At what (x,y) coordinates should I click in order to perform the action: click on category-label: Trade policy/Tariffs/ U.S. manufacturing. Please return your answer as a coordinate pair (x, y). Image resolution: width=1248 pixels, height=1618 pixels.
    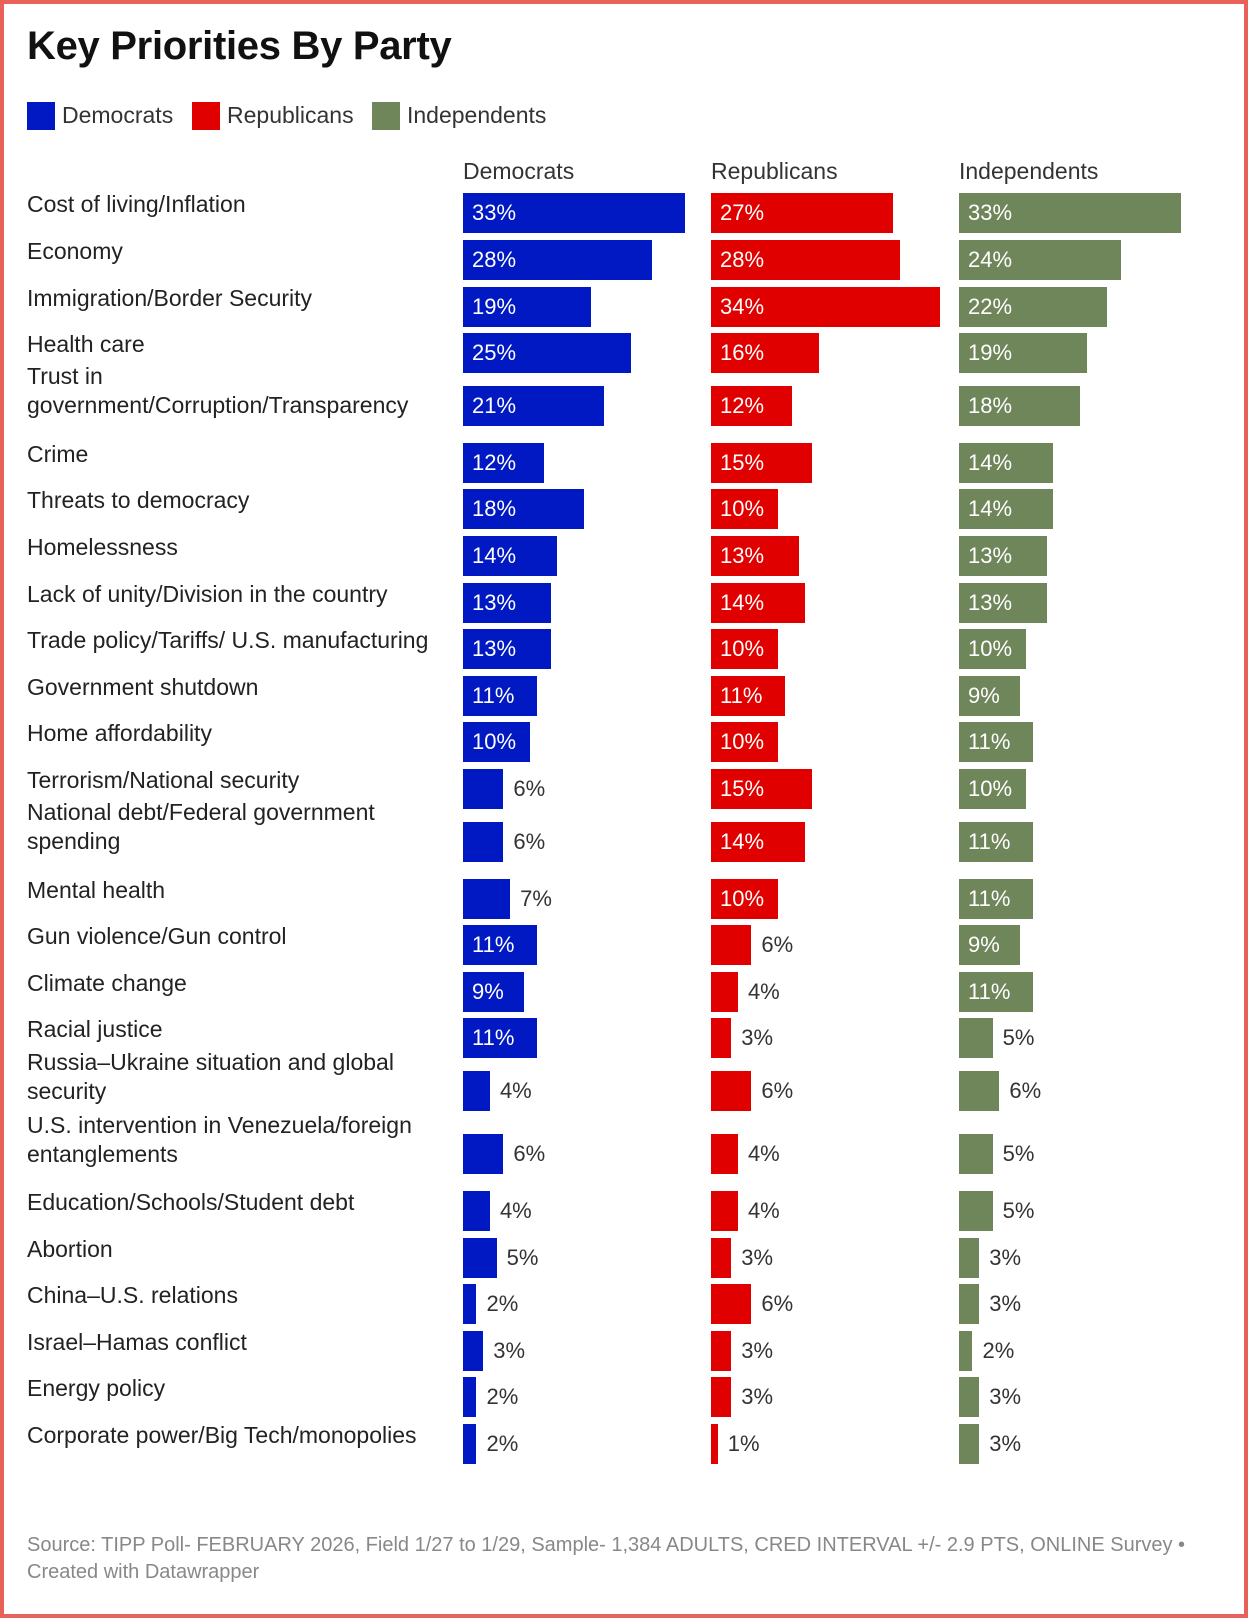
    Looking at the image, I should click on (228, 640).